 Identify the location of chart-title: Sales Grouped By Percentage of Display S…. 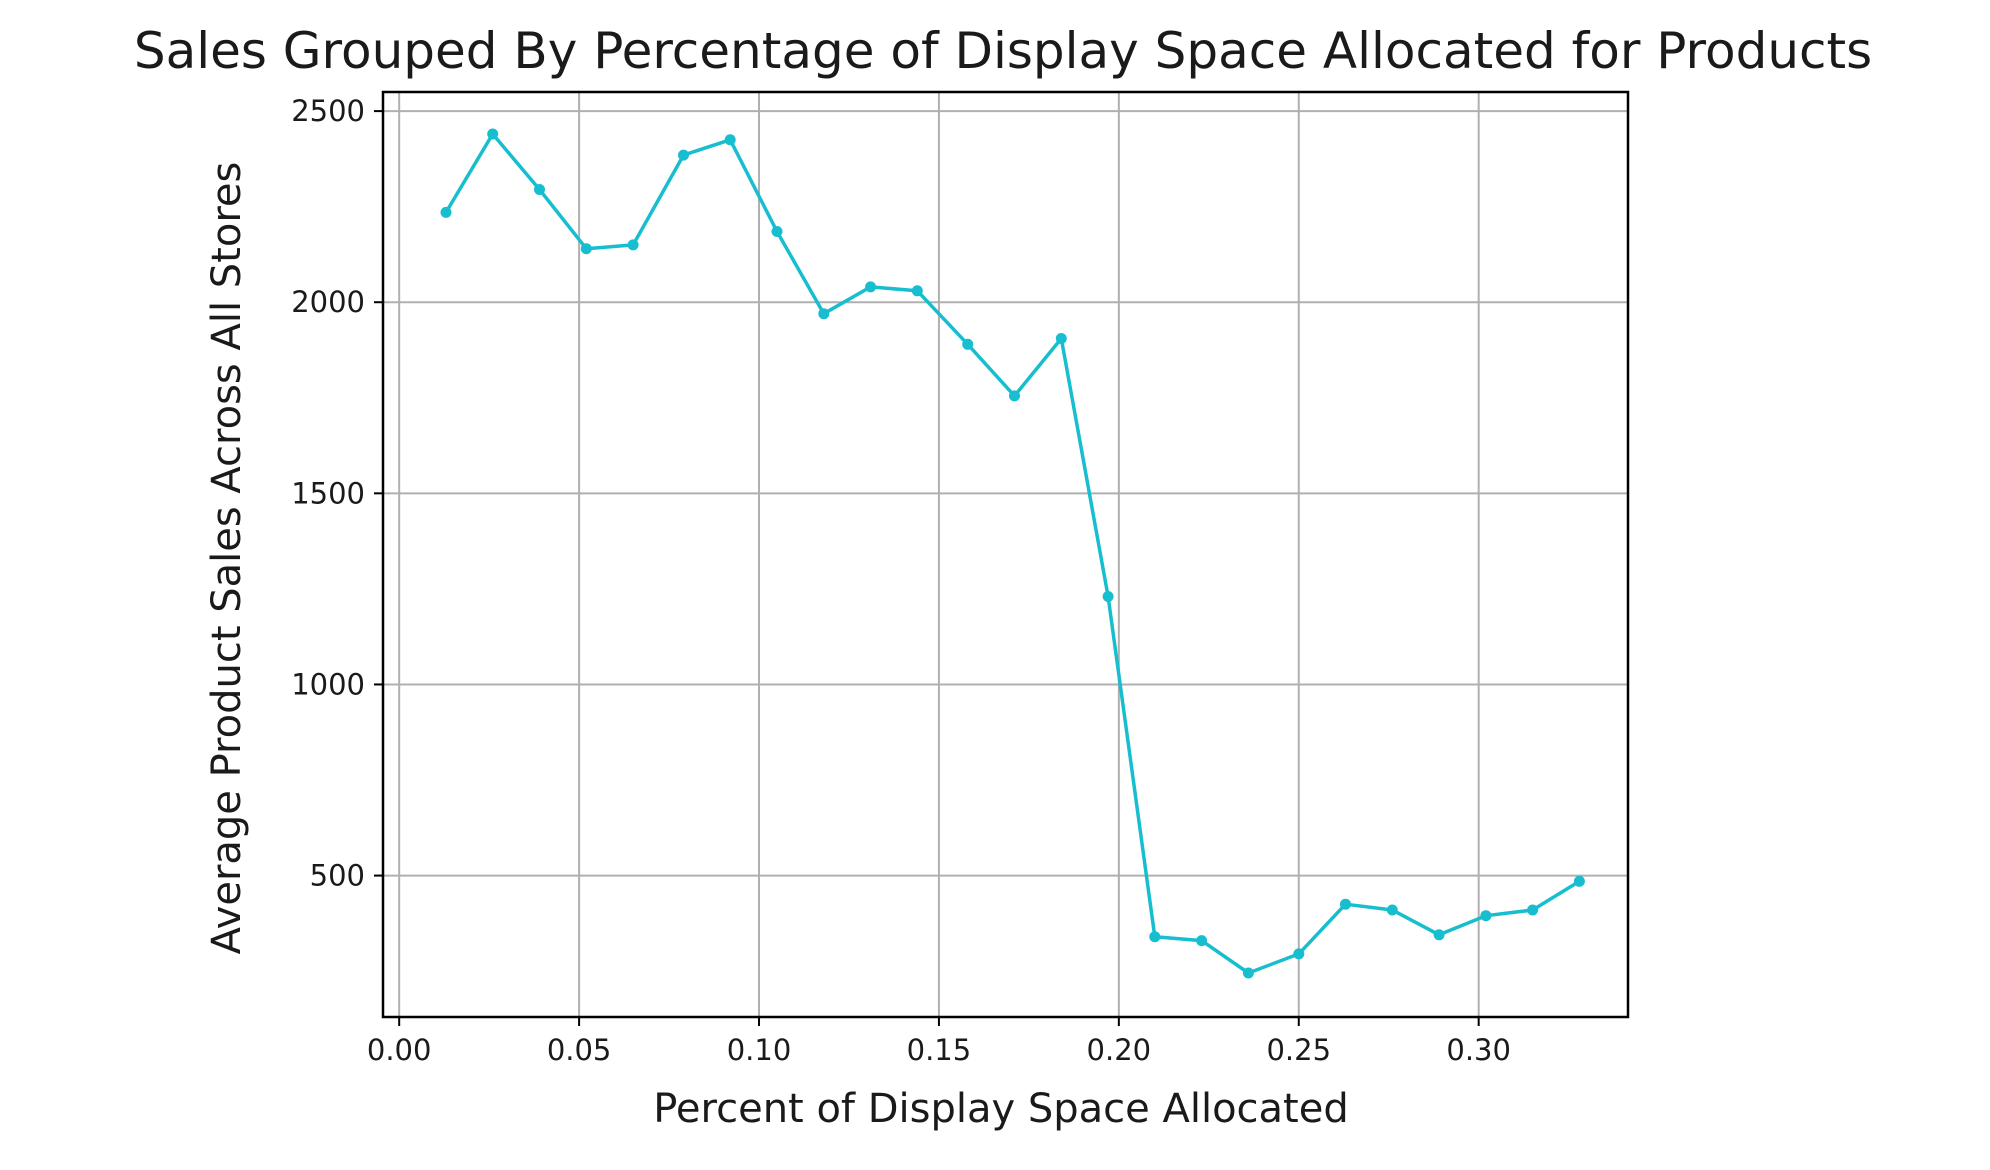
(1003, 51).